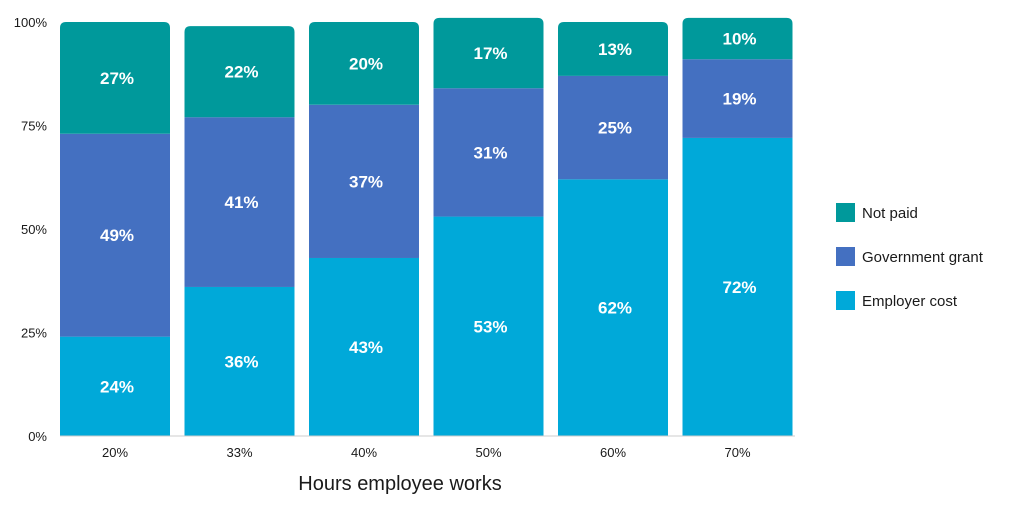 The height and width of the screenshot is (517, 1024). I want to click on bar-data-label: 36%, so click(241, 361).